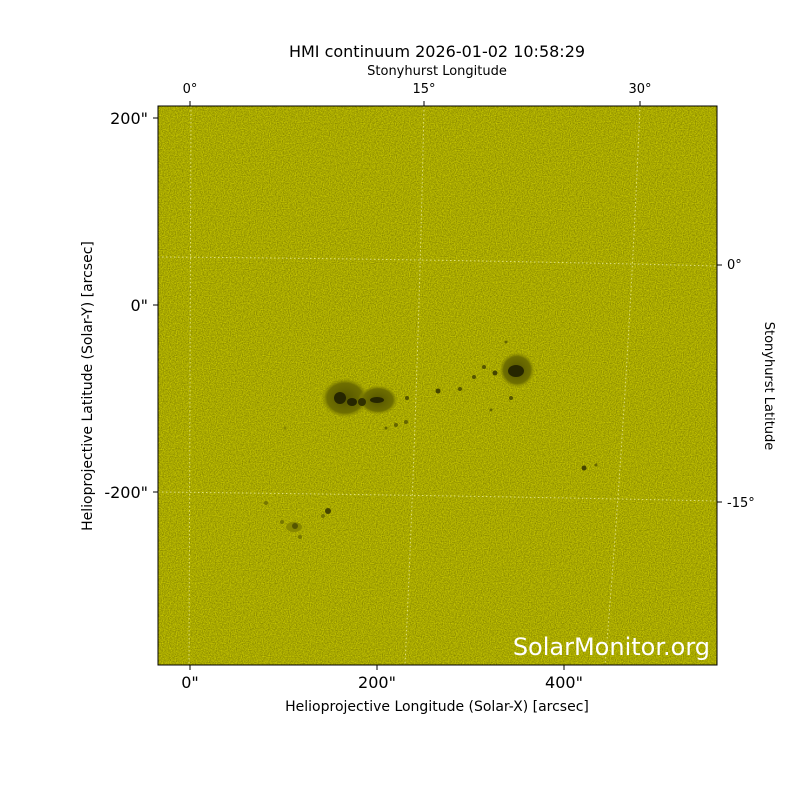 Image resolution: width=800 pixels, height=800 pixels. I want to click on top-tick-label: 15°, so click(423, 89).